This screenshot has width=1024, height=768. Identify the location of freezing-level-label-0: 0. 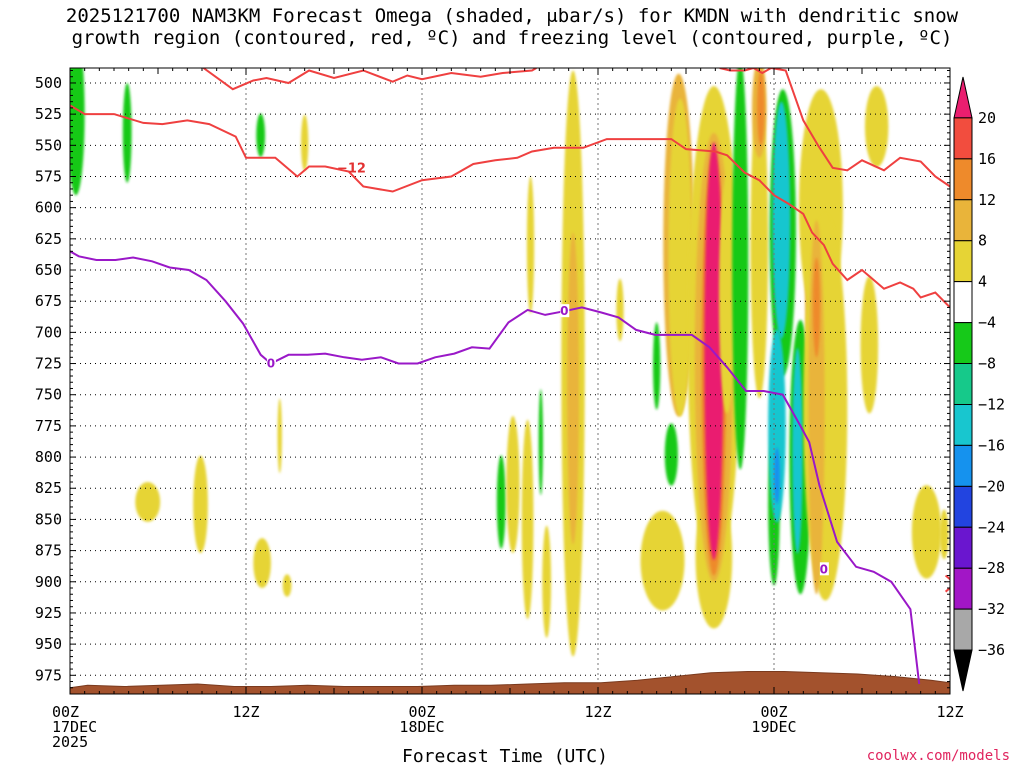
(271, 364).